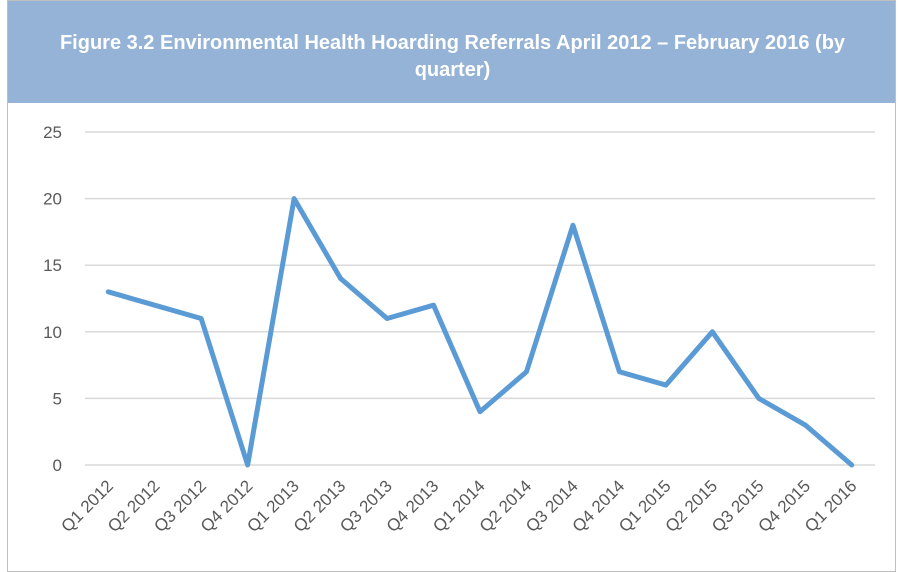 The image size is (905, 572). I want to click on y-tick-label: 5, so click(57, 398).